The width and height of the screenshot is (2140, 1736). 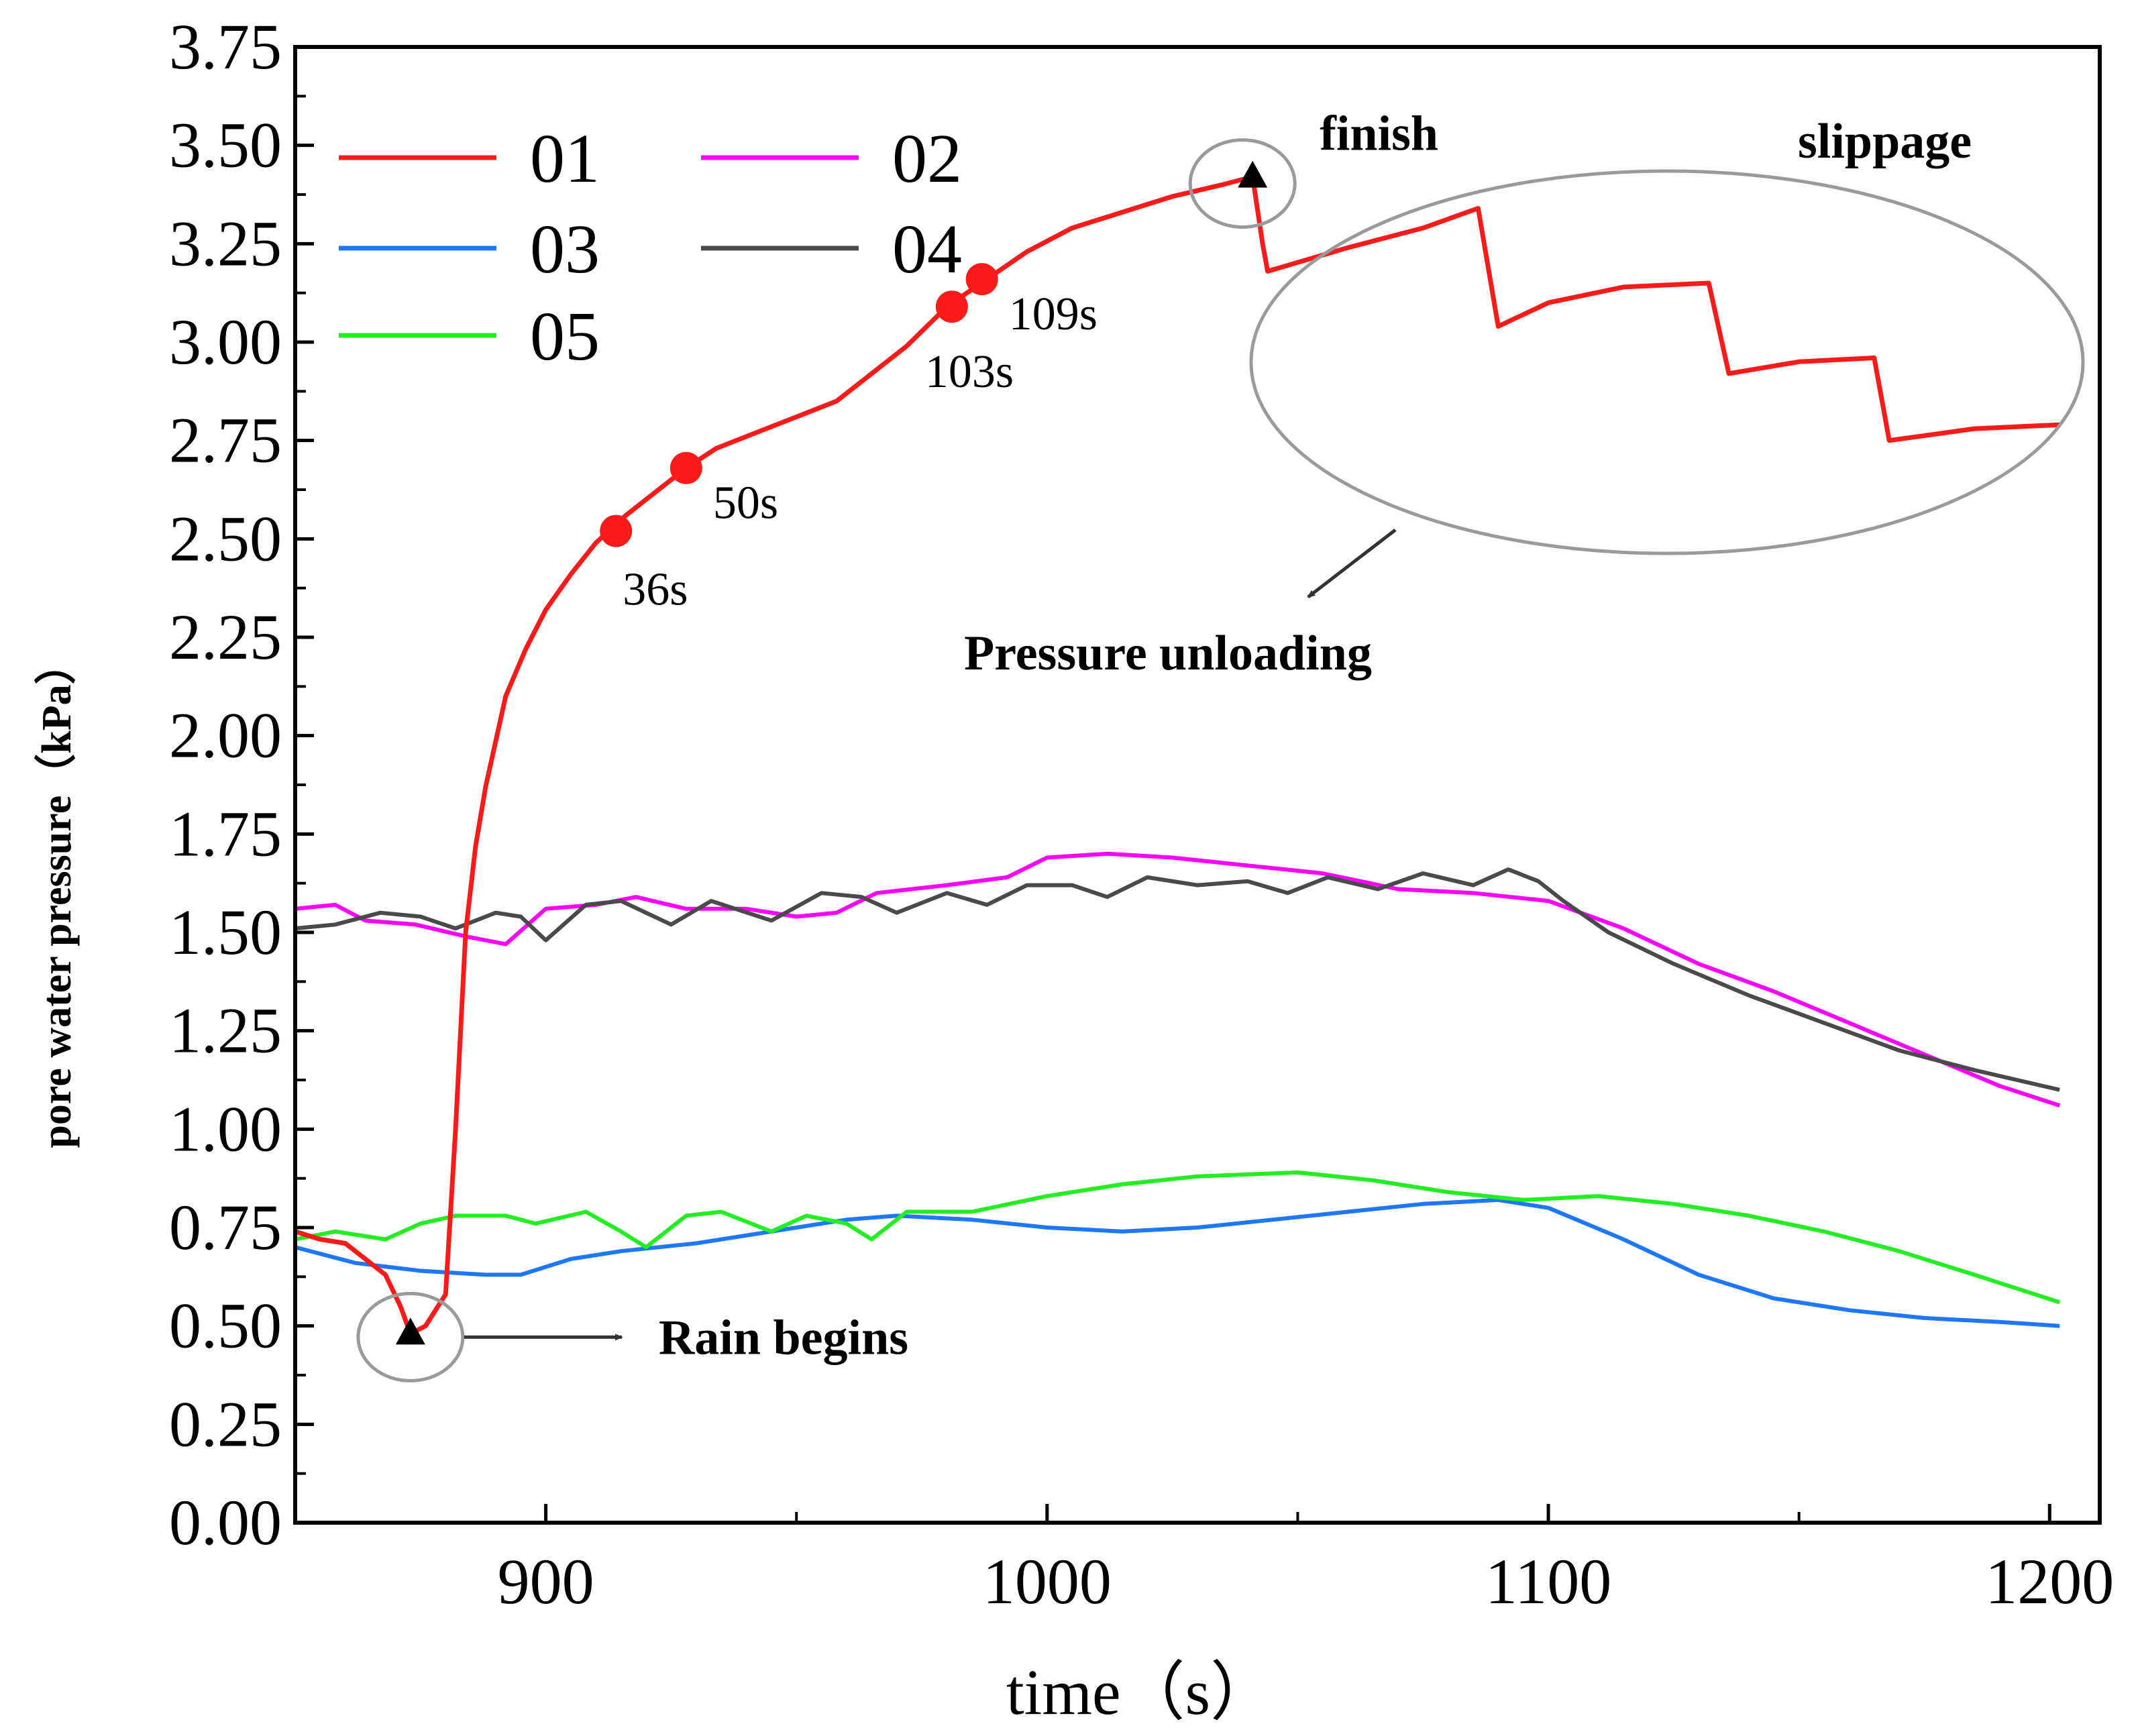 I want to click on y-tick-label: 3.50, so click(x=225, y=145).